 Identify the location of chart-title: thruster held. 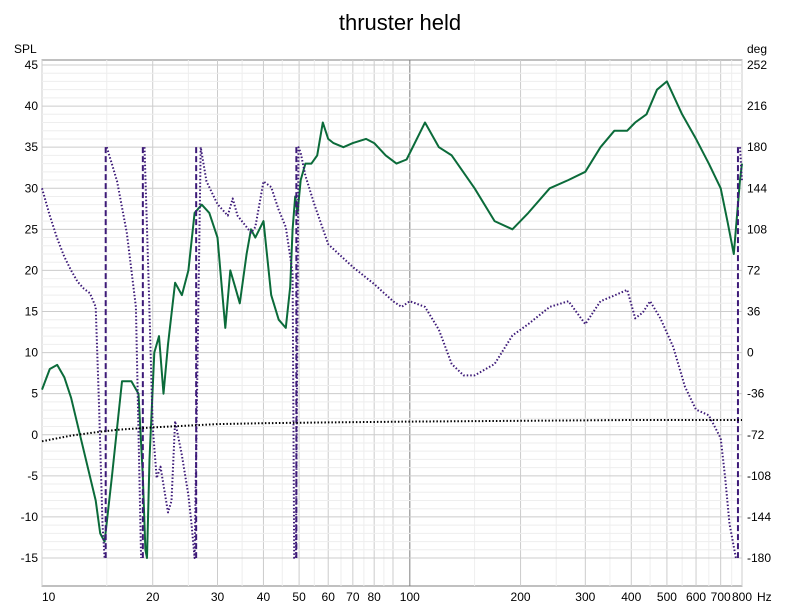
(400, 22).